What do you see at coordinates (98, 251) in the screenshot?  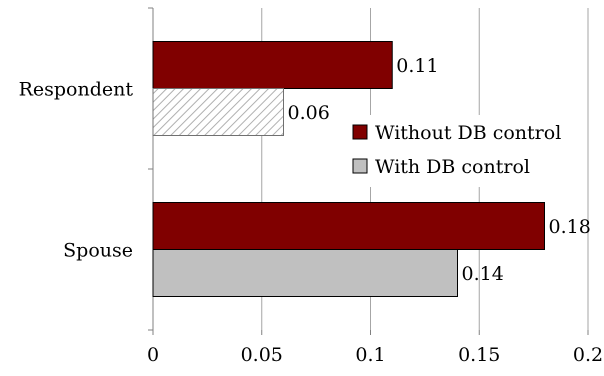 I see `category-label: Spouse` at bounding box center [98, 251].